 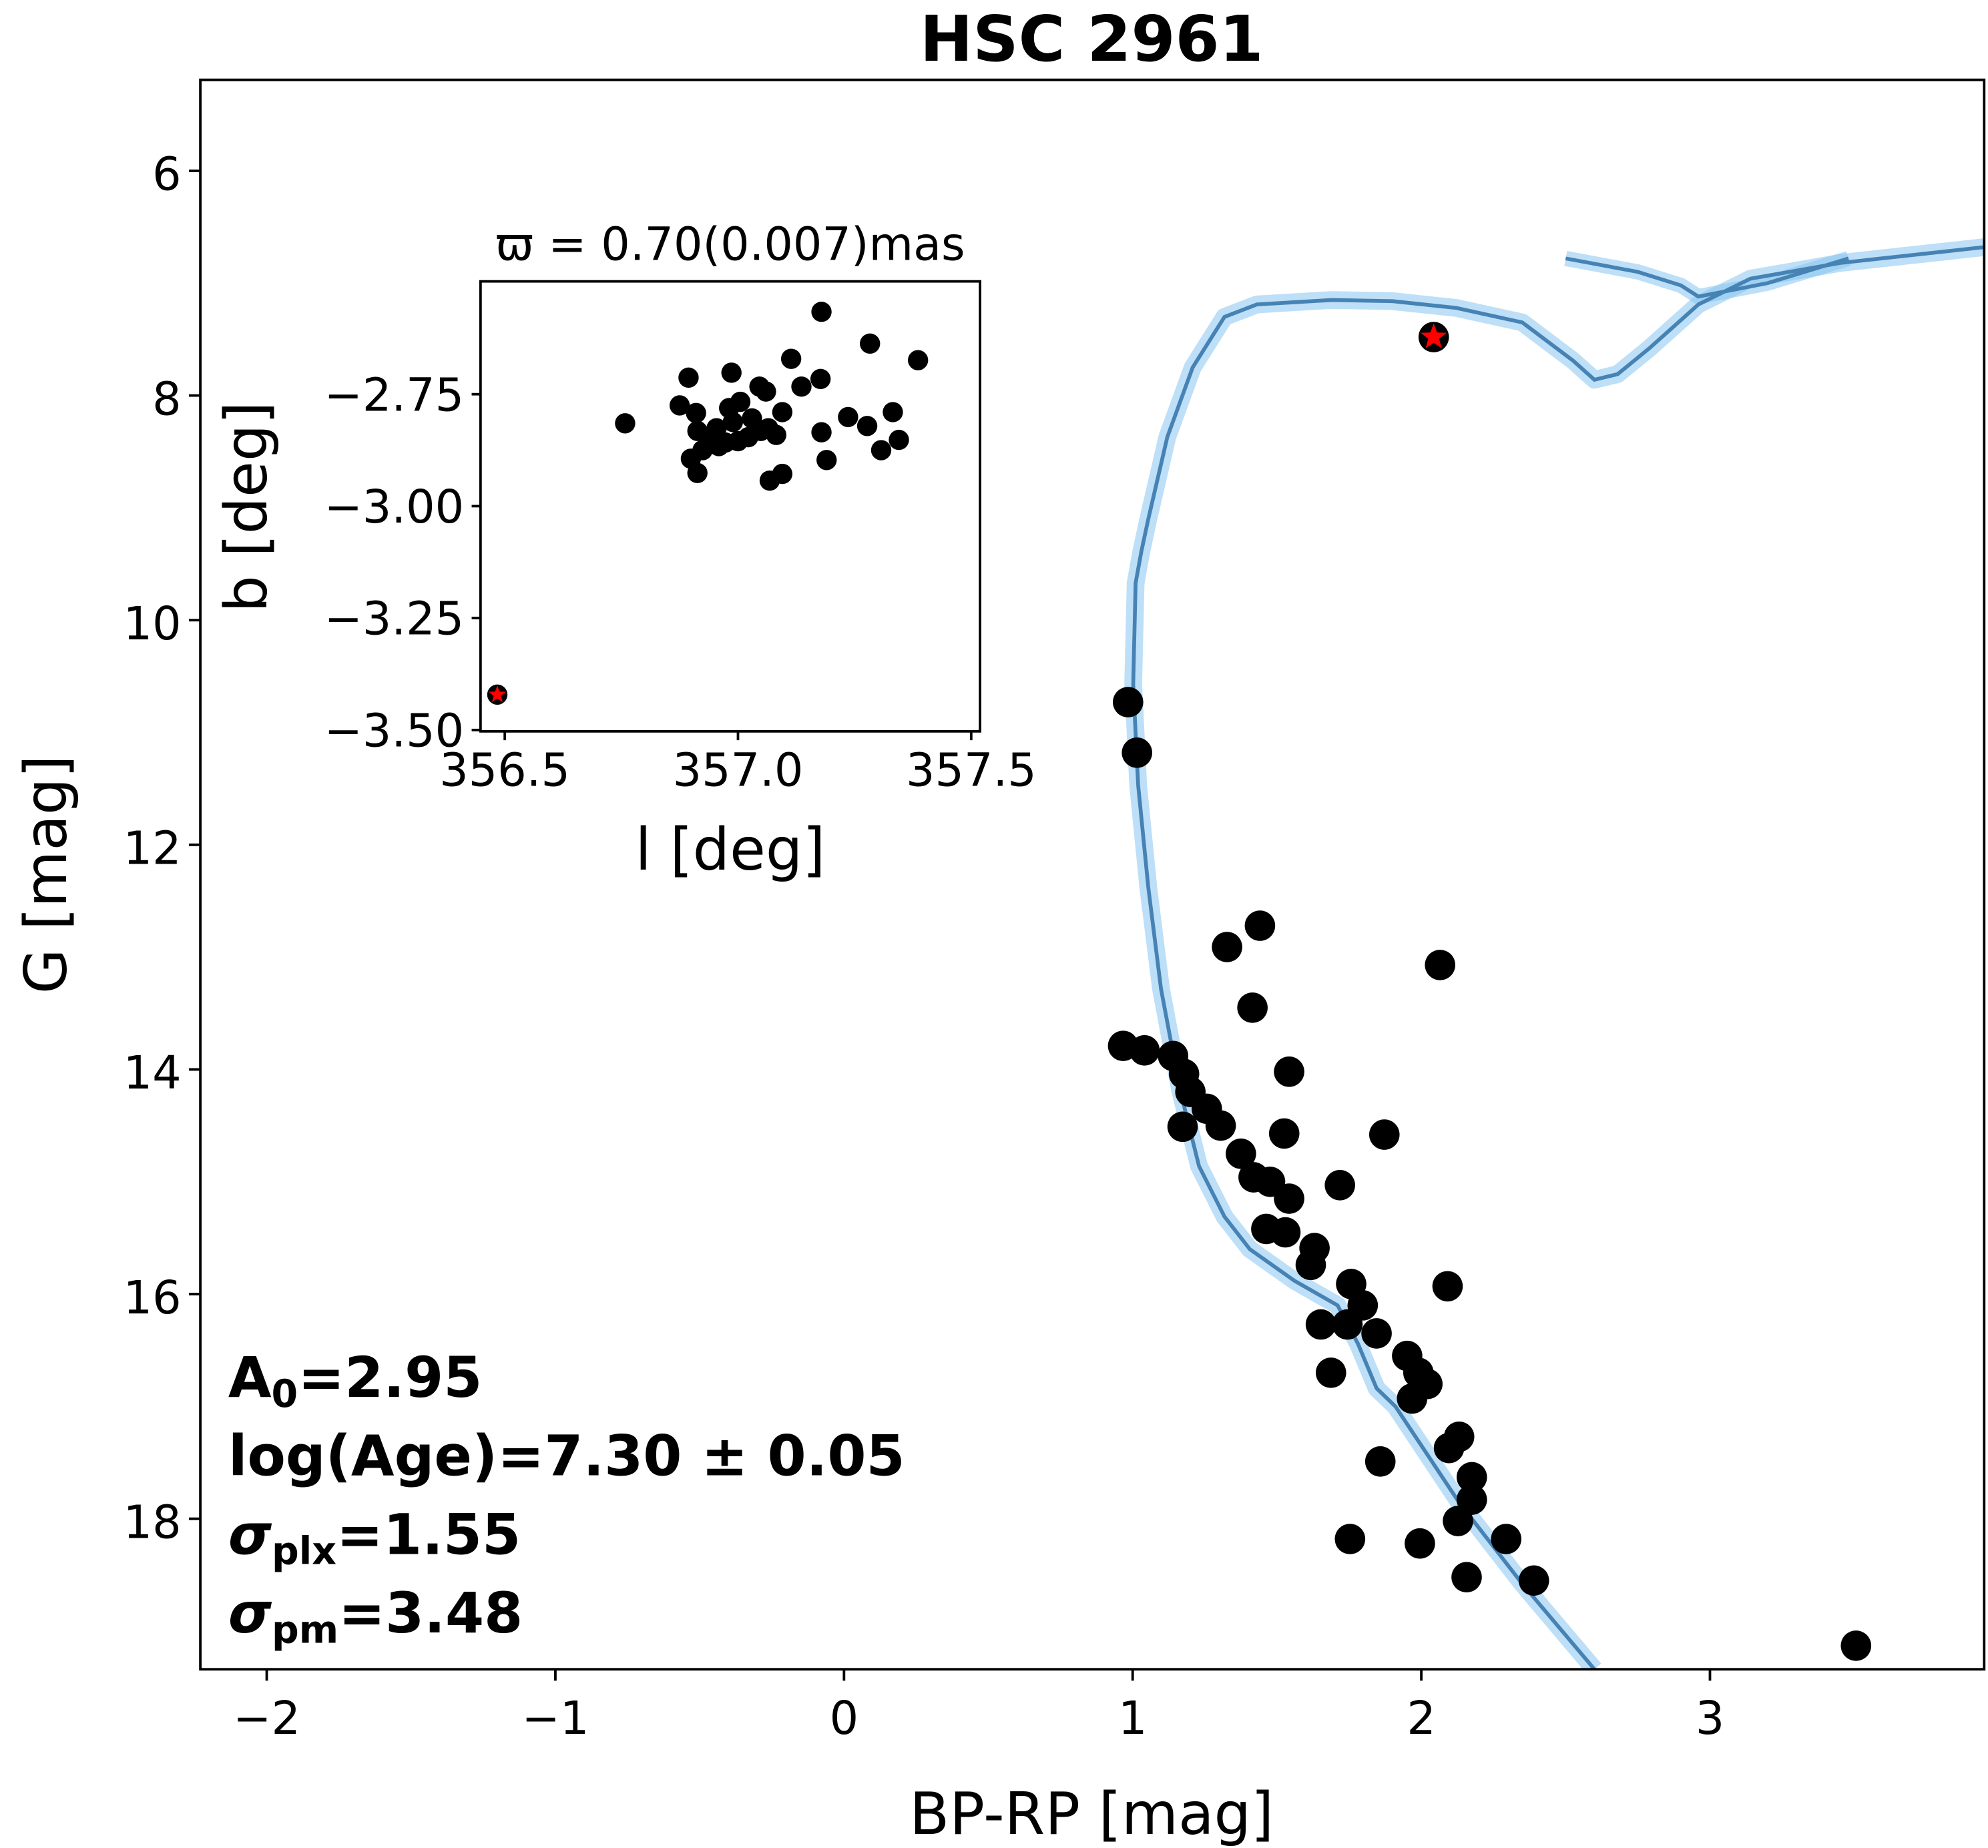 I want to click on inset-plot, so click(x=708, y=503).